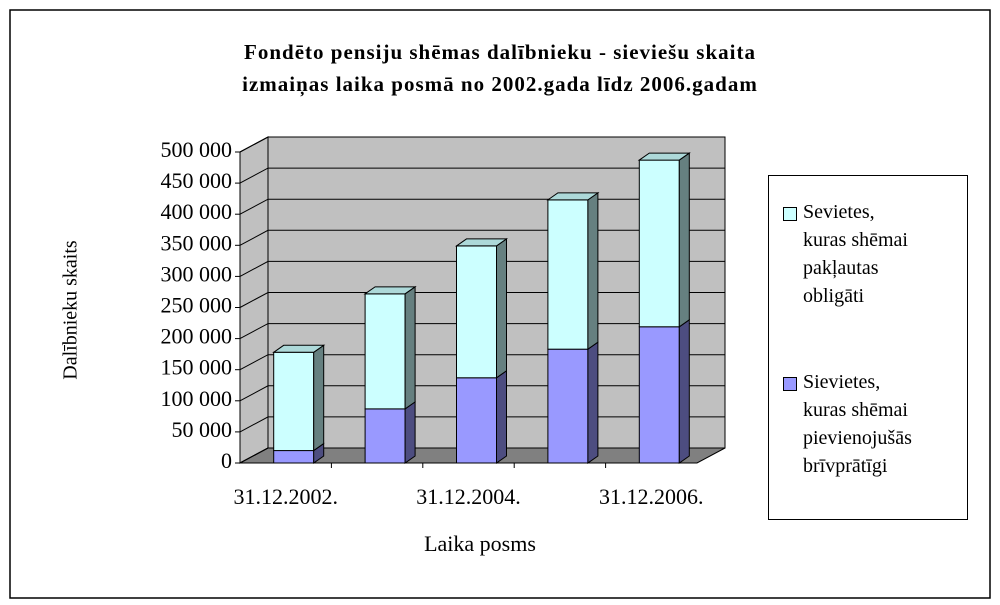  What do you see at coordinates (197, 149) in the screenshot?
I see `y-tick-label: 500 000` at bounding box center [197, 149].